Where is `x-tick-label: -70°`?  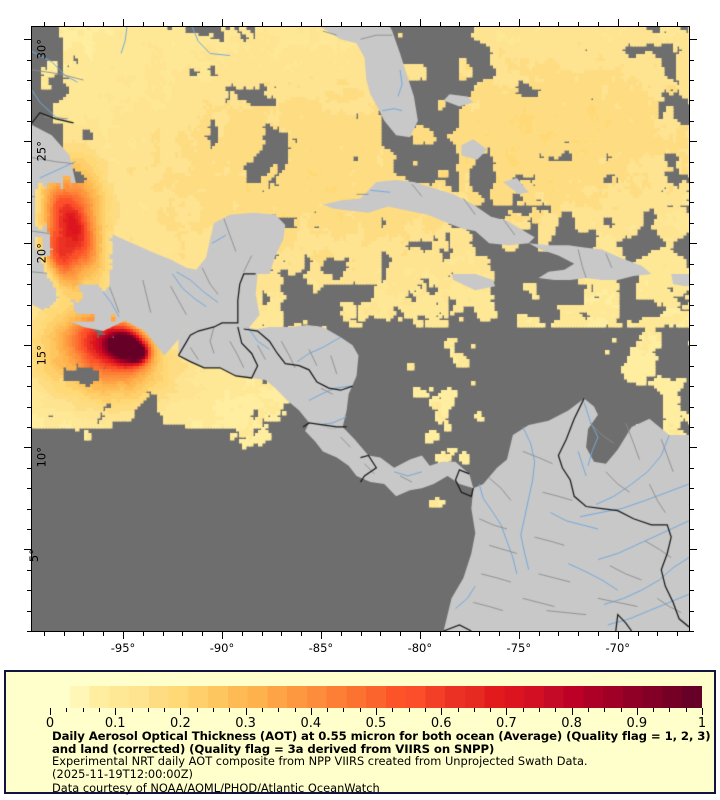
x-tick-label: -70° is located at coordinates (618, 648).